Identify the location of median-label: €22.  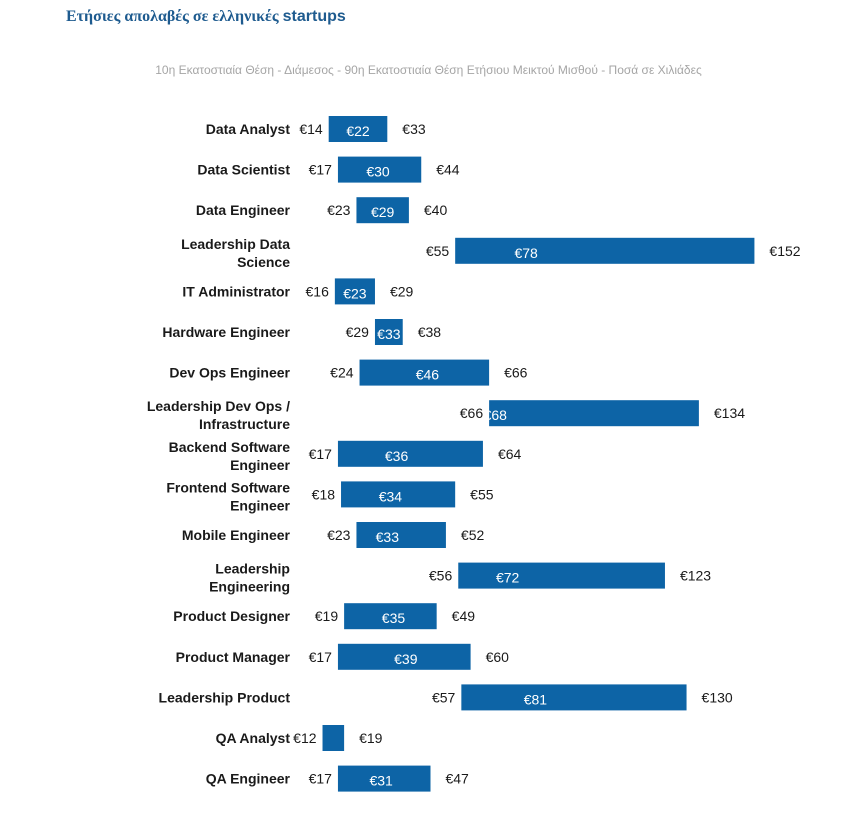
(358, 131).